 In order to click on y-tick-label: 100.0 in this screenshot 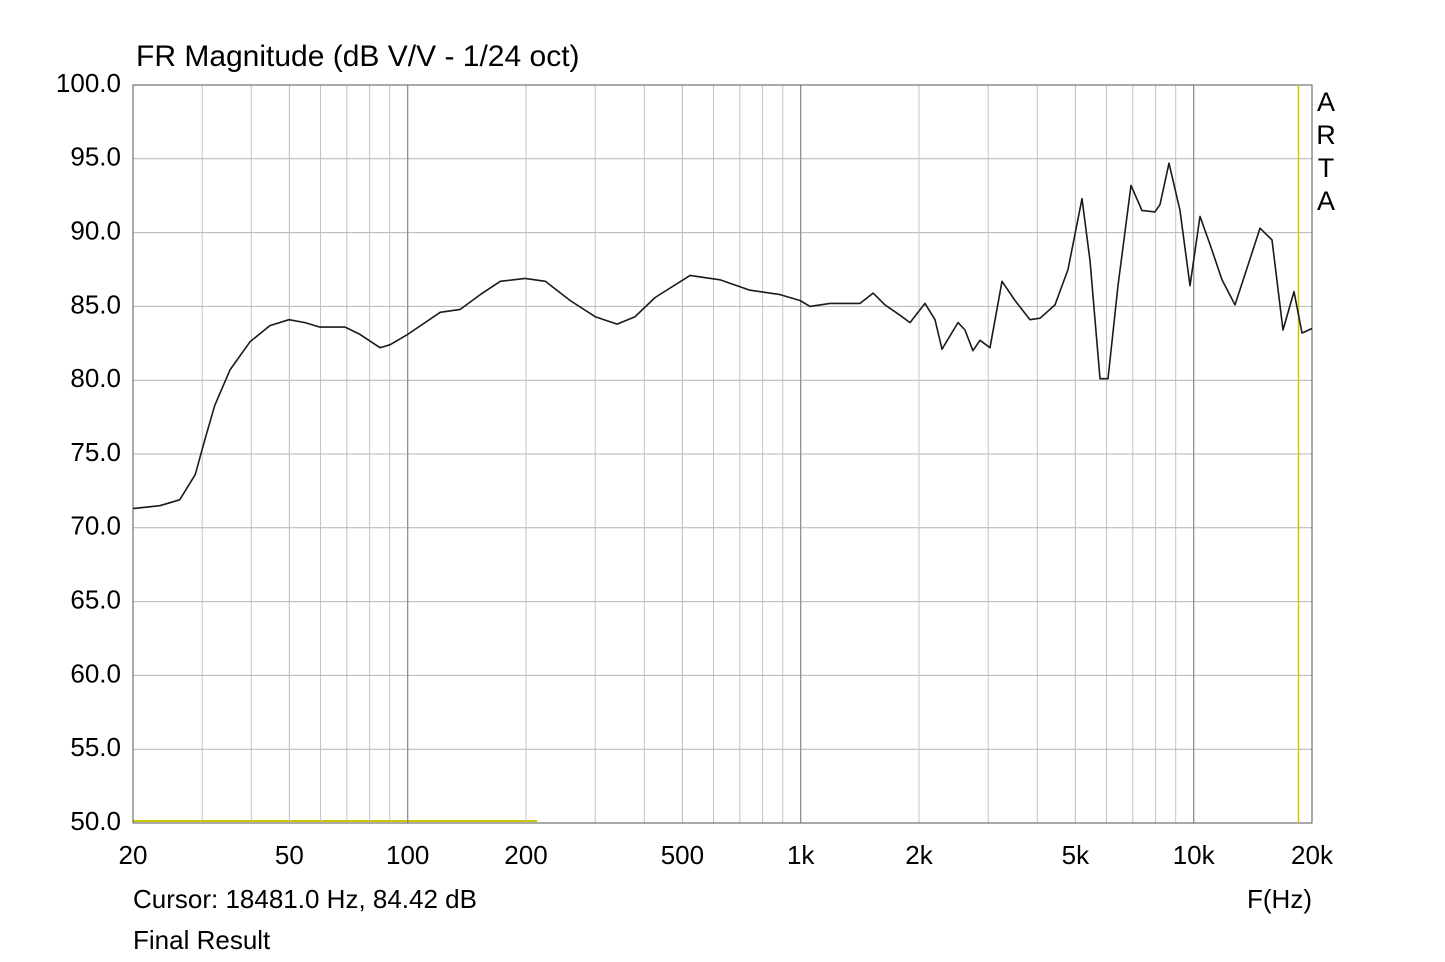, I will do `click(88, 83)`.